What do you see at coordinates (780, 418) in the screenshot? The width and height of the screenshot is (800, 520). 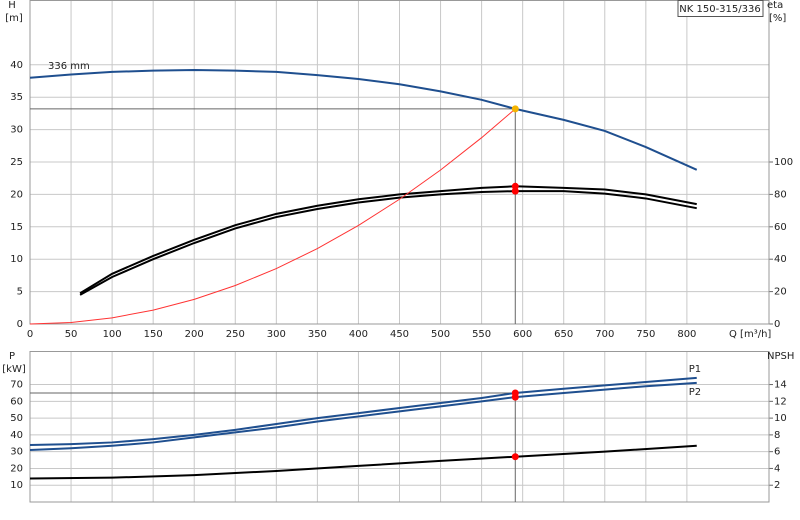 I see `y2-tick-label: 10` at bounding box center [780, 418].